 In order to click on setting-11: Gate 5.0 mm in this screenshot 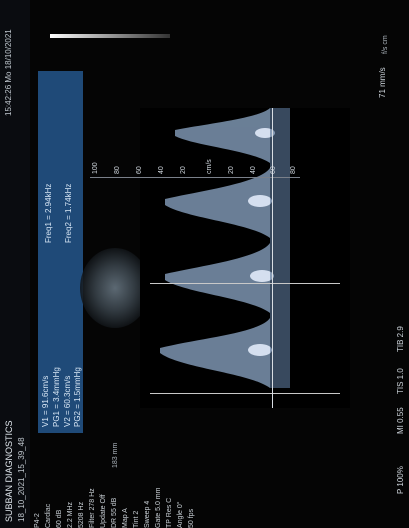, I will do `click(158, 507)`.